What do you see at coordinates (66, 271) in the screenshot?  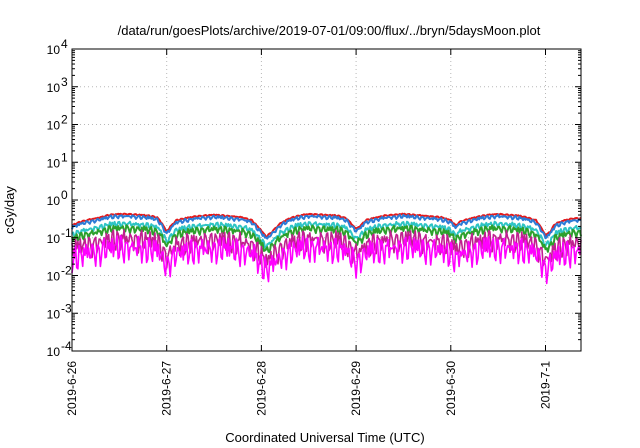 I see `y-tick-exponent: -2` at bounding box center [66, 271].